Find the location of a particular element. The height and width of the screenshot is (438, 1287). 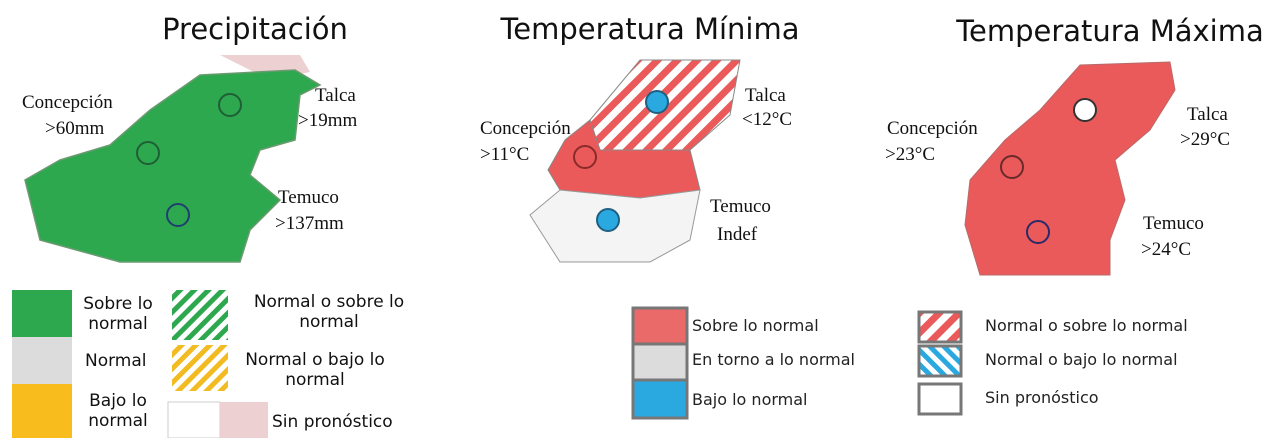

city-value: >60mm is located at coordinates (75, 128).